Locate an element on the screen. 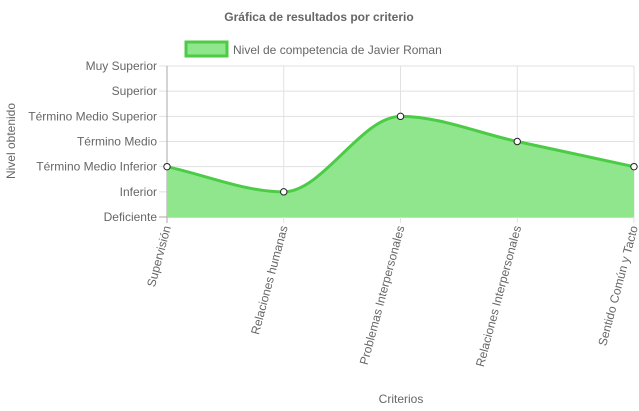  x-axis-title: Criterios is located at coordinates (401, 399).